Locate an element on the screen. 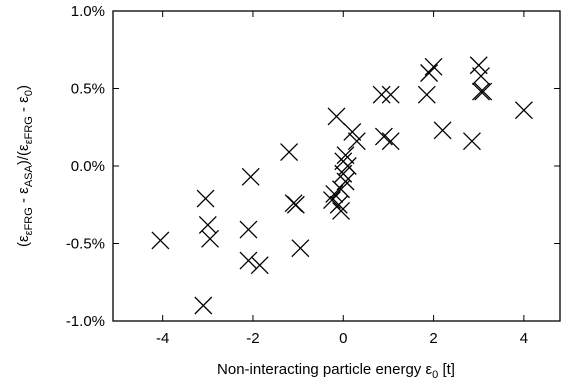  x-tick-label: -2 is located at coordinates (252, 338).